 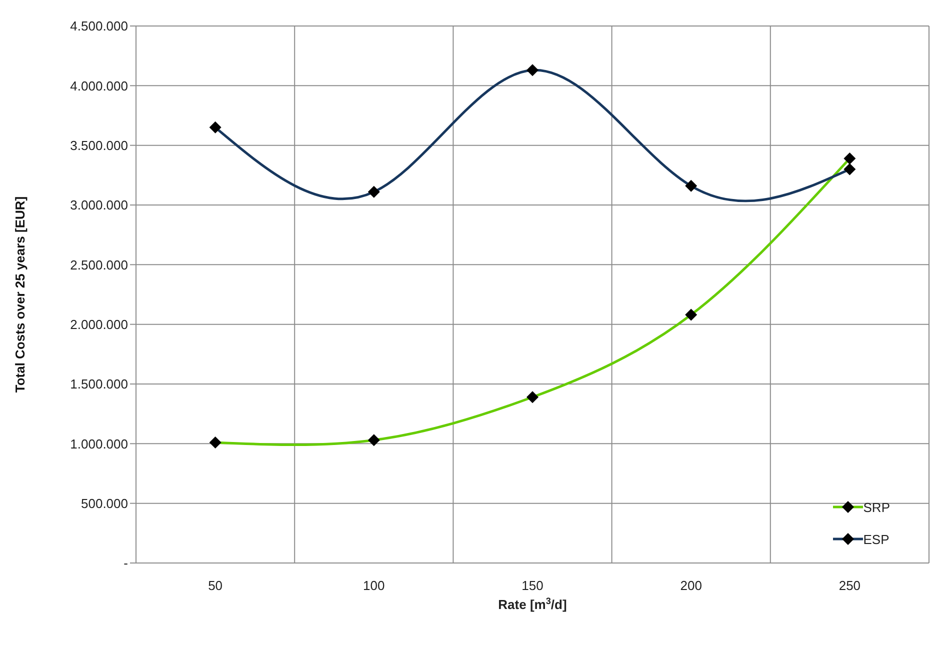 I want to click on legend-label: ESP, so click(x=876, y=539).